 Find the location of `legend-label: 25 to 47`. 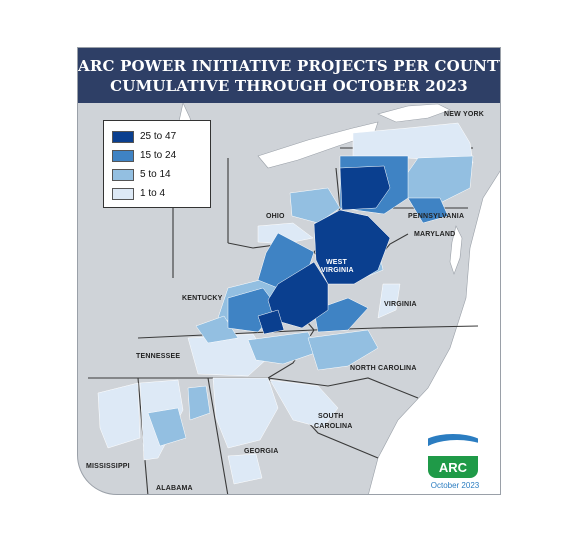

legend-label: 25 to 47 is located at coordinates (158, 136).